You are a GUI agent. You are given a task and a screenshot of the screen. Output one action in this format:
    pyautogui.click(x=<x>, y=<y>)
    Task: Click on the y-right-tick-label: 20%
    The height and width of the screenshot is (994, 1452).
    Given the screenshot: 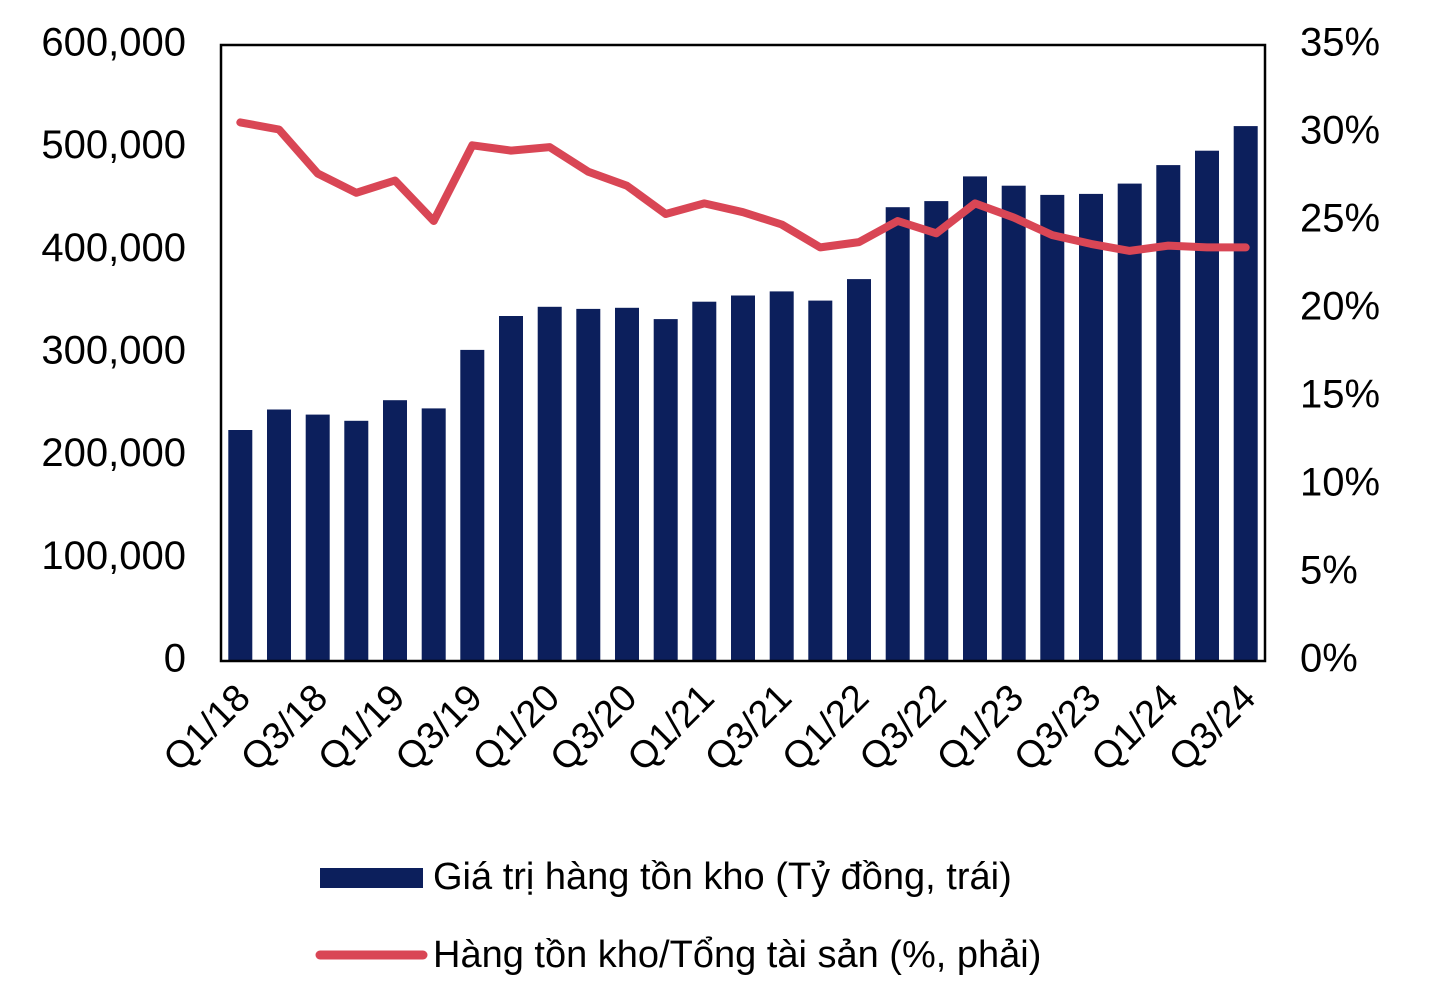 What is the action you would take?
    pyautogui.click(x=1340, y=307)
    